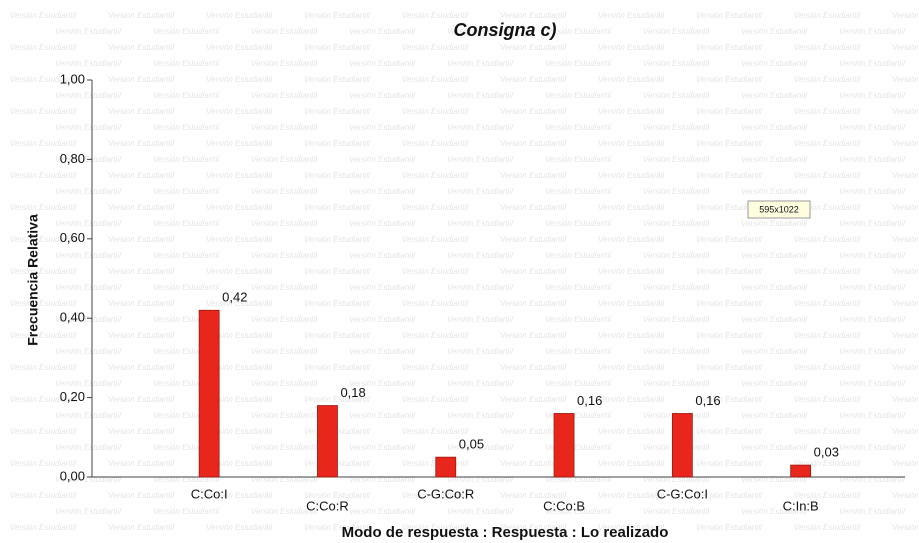 The image size is (919, 543). Describe the element at coordinates (779, 209) in the screenshot. I see `annotation: 595x1022` at that location.